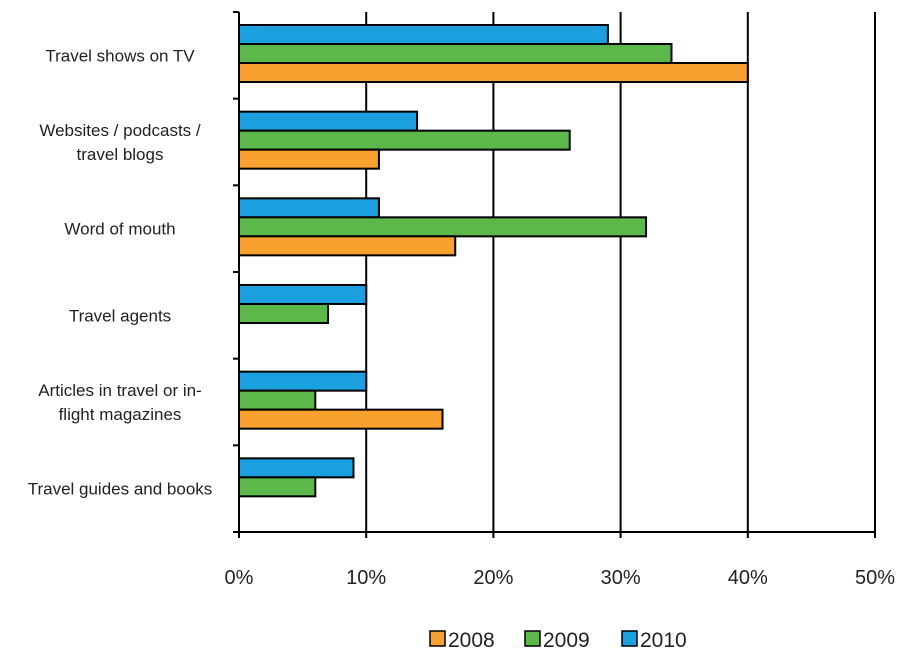 The image size is (903, 655). Describe the element at coordinates (471, 640) in the screenshot. I see `legend-label-2008: 2008` at that location.